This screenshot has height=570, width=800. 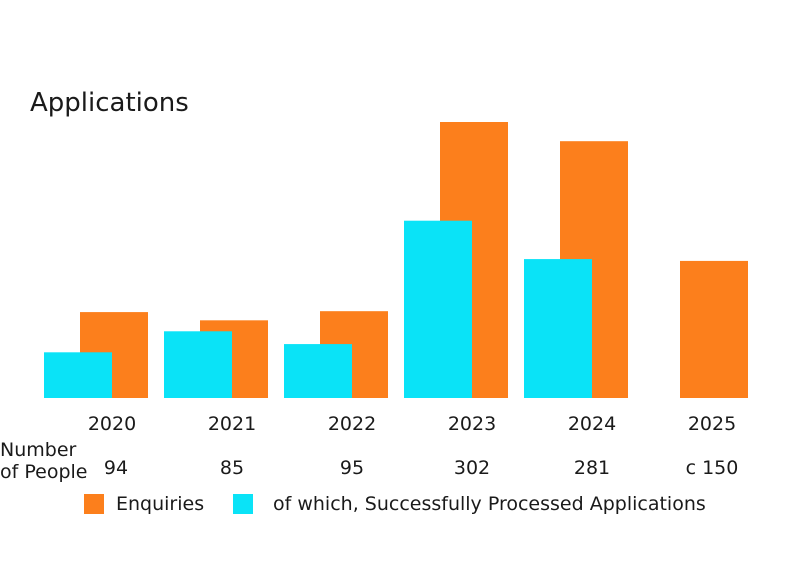 I want to click on row-label-line1: Number, so click(x=38, y=450).